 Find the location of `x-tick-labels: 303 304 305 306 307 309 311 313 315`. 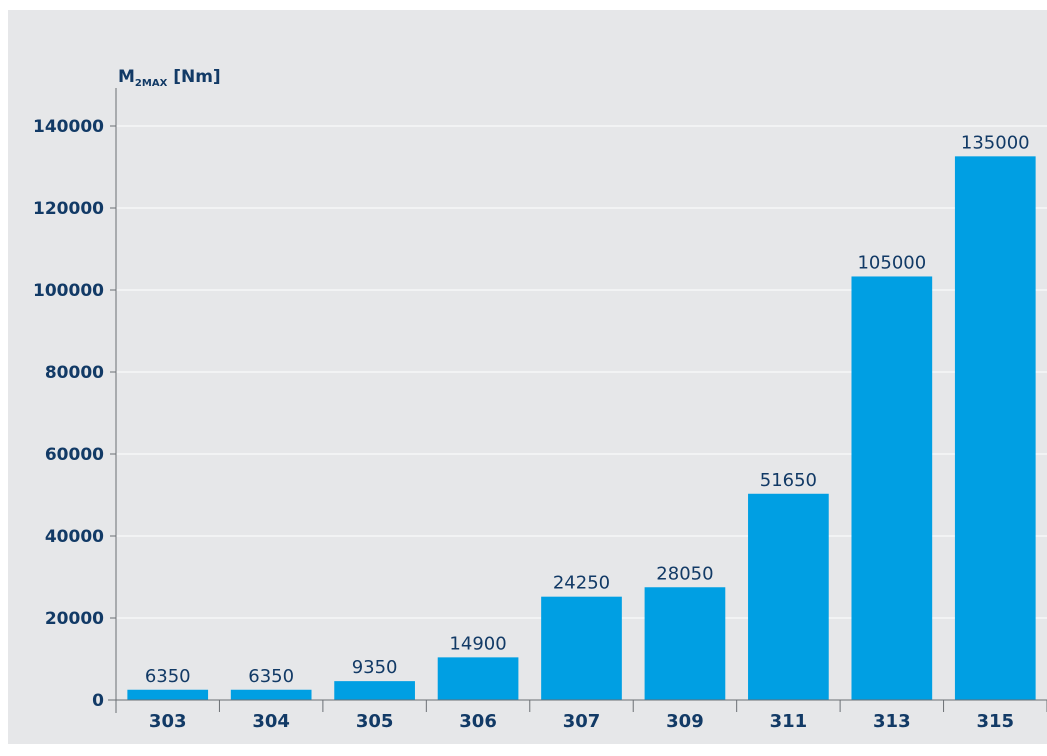

x-tick-labels: 303 304 305 306 307 309 311 313 315 is located at coordinates (598, 716).